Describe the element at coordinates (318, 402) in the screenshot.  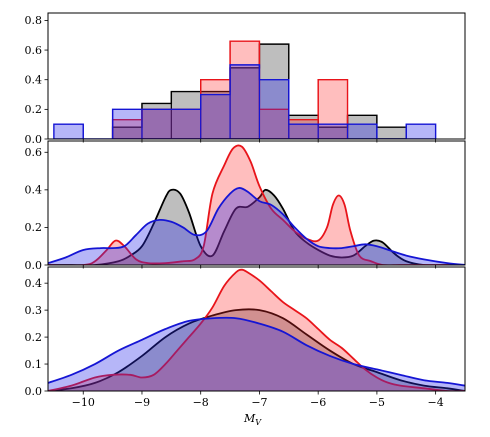
I see `x-tick-label: −6` at that location.